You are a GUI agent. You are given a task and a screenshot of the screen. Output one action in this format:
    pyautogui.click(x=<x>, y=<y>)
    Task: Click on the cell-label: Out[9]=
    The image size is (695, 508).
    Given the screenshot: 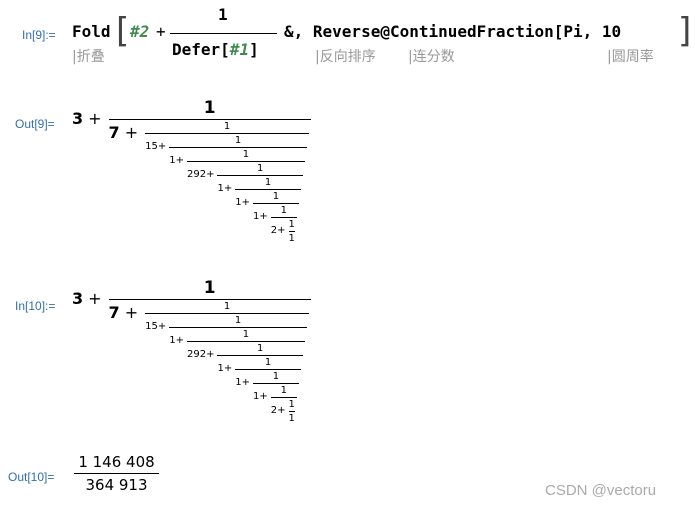 What is the action you would take?
    pyautogui.click(x=35, y=124)
    